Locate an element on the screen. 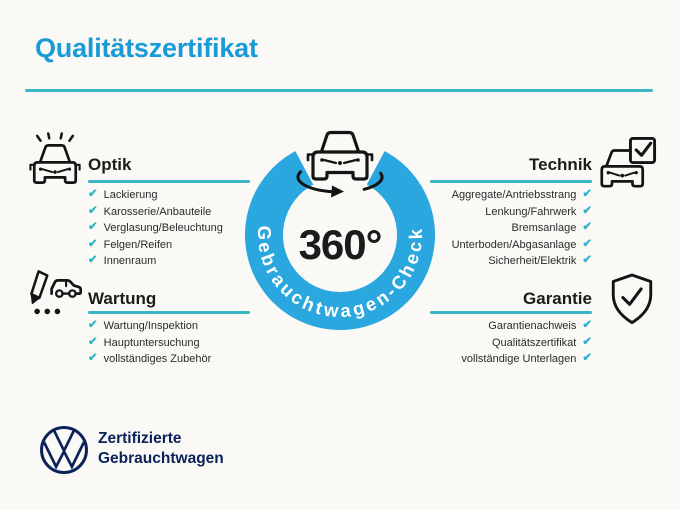 The height and width of the screenshot is (510, 680). list-item-label: Aggregate/Antriebsstrang is located at coordinates (514, 195).